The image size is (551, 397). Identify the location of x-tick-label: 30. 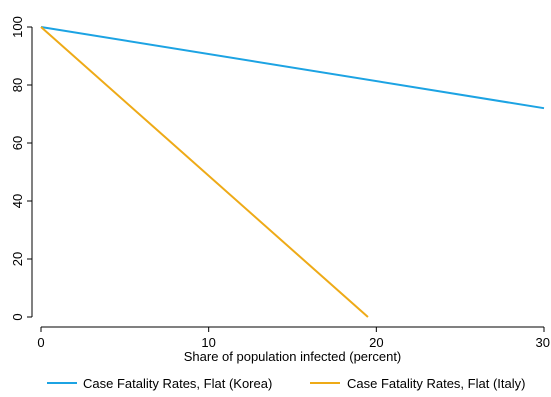
(543, 342).